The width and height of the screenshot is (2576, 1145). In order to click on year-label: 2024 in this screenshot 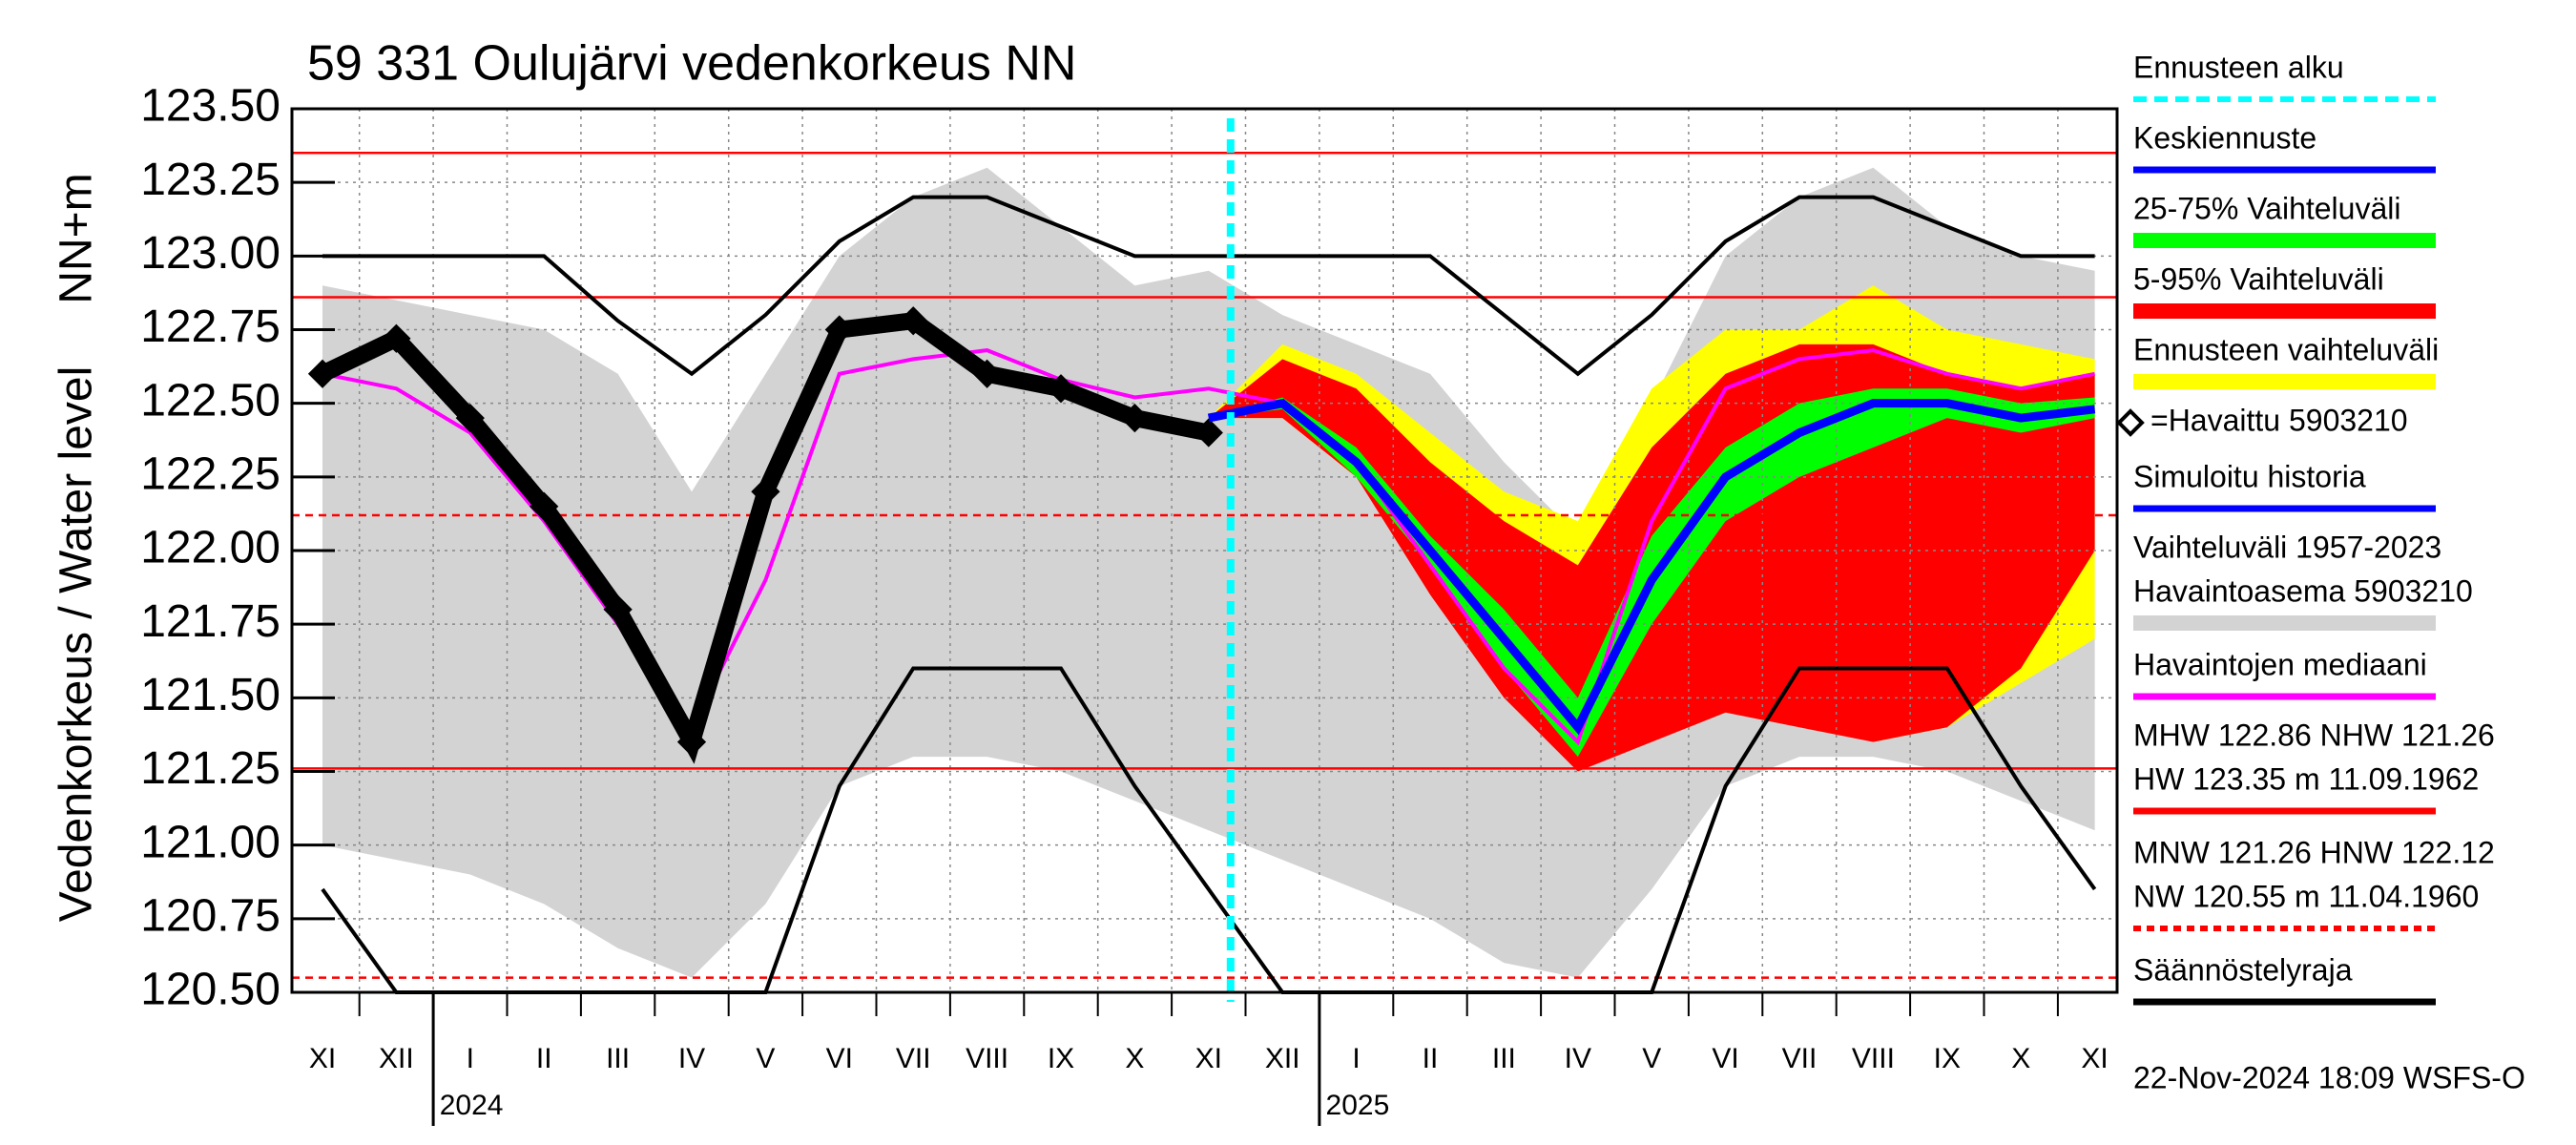, I will do `click(472, 1105)`.